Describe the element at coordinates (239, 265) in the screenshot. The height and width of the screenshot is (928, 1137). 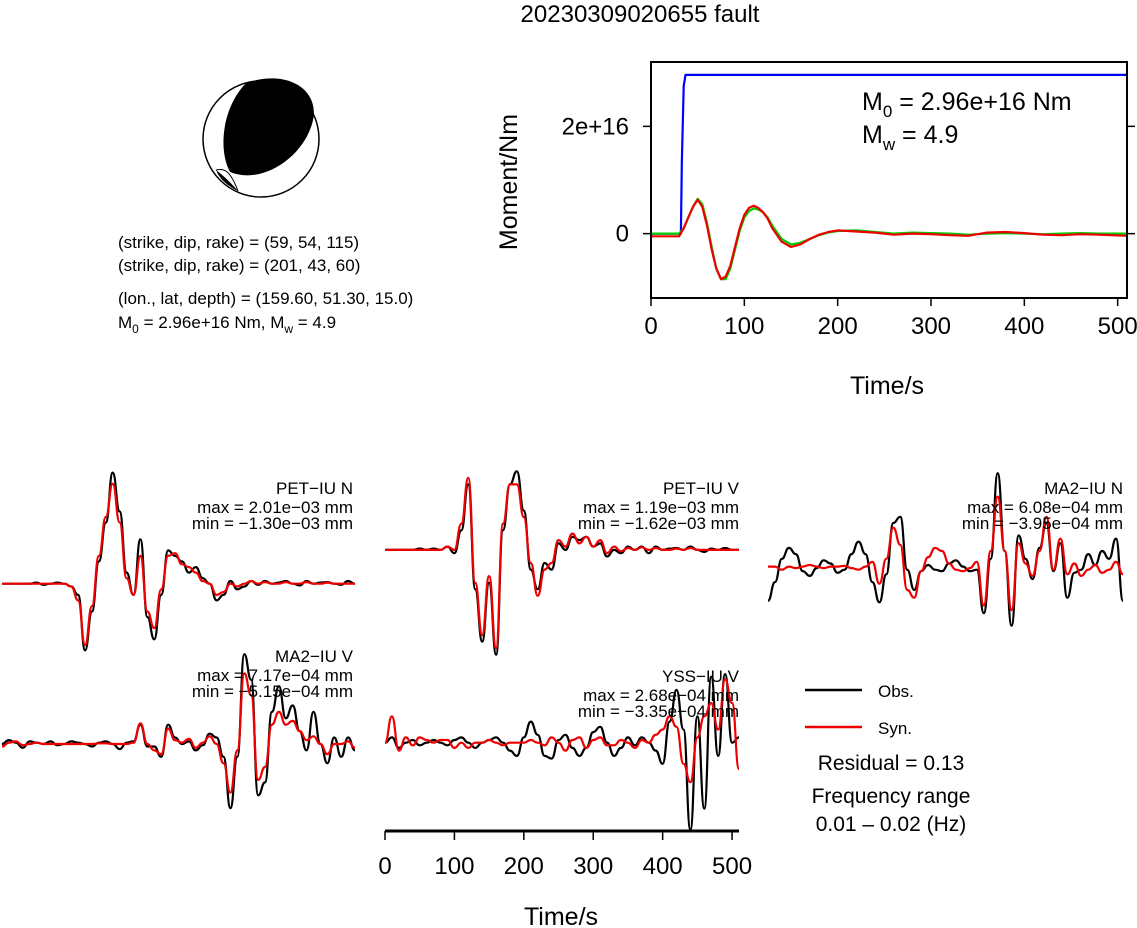
I see `nodal-plane-2: (strike, dip, rake) = (201, 43, 60)` at that location.